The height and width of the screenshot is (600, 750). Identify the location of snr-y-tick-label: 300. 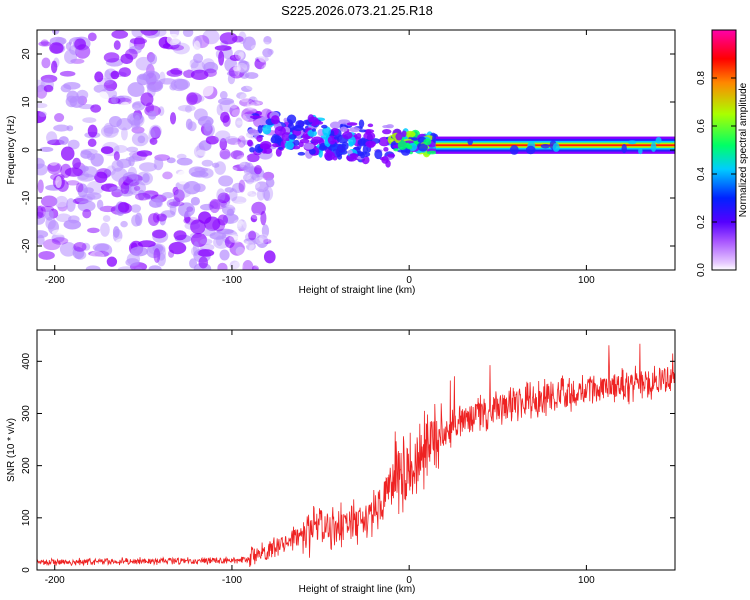
(26, 413).